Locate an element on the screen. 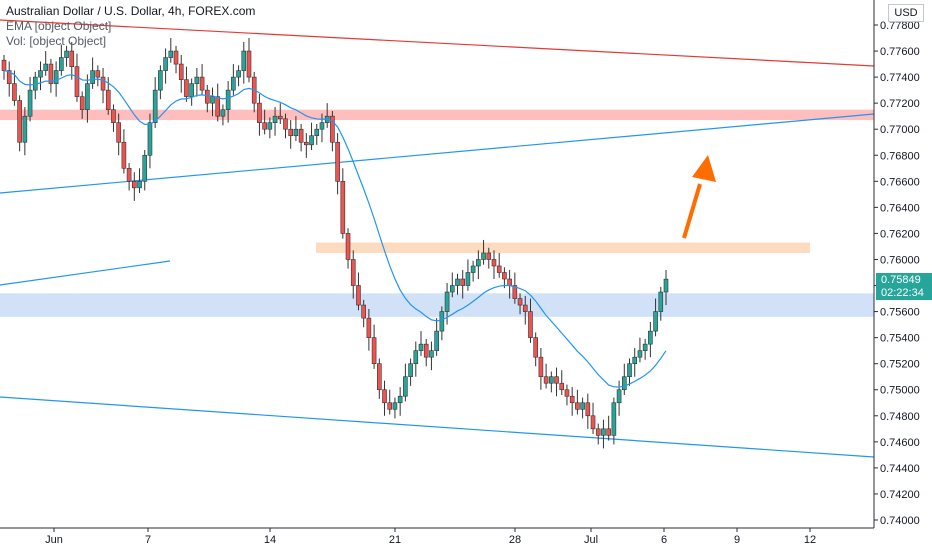 This screenshot has width=932, height=550. currency-label: USD is located at coordinates (906, 13).